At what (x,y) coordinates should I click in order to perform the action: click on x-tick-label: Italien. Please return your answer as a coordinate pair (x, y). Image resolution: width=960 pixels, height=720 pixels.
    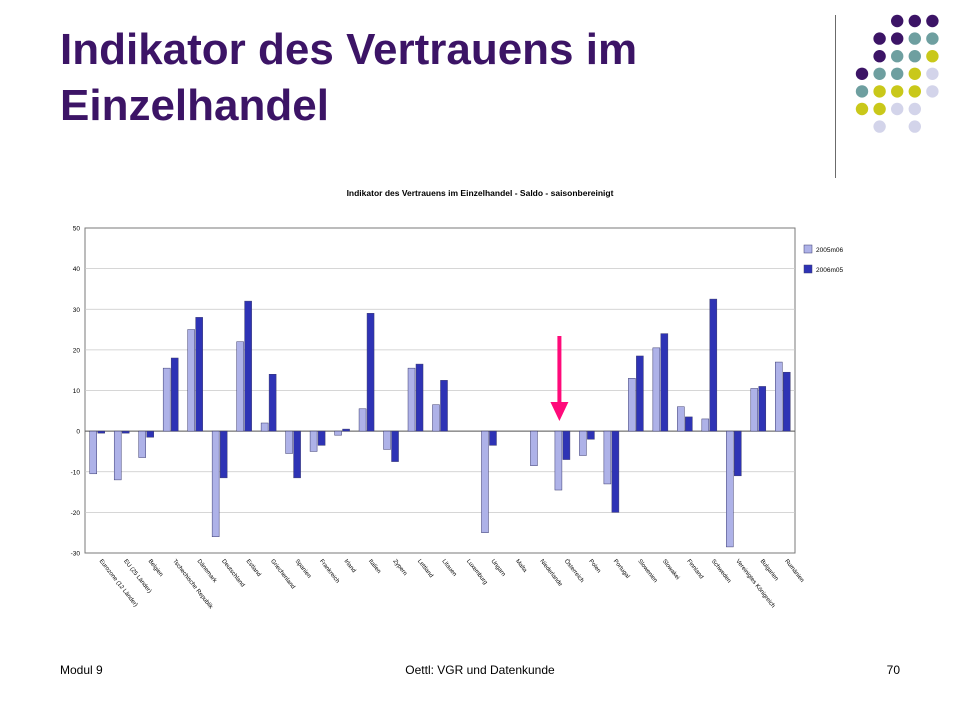
    Looking at the image, I should click on (374, 567).